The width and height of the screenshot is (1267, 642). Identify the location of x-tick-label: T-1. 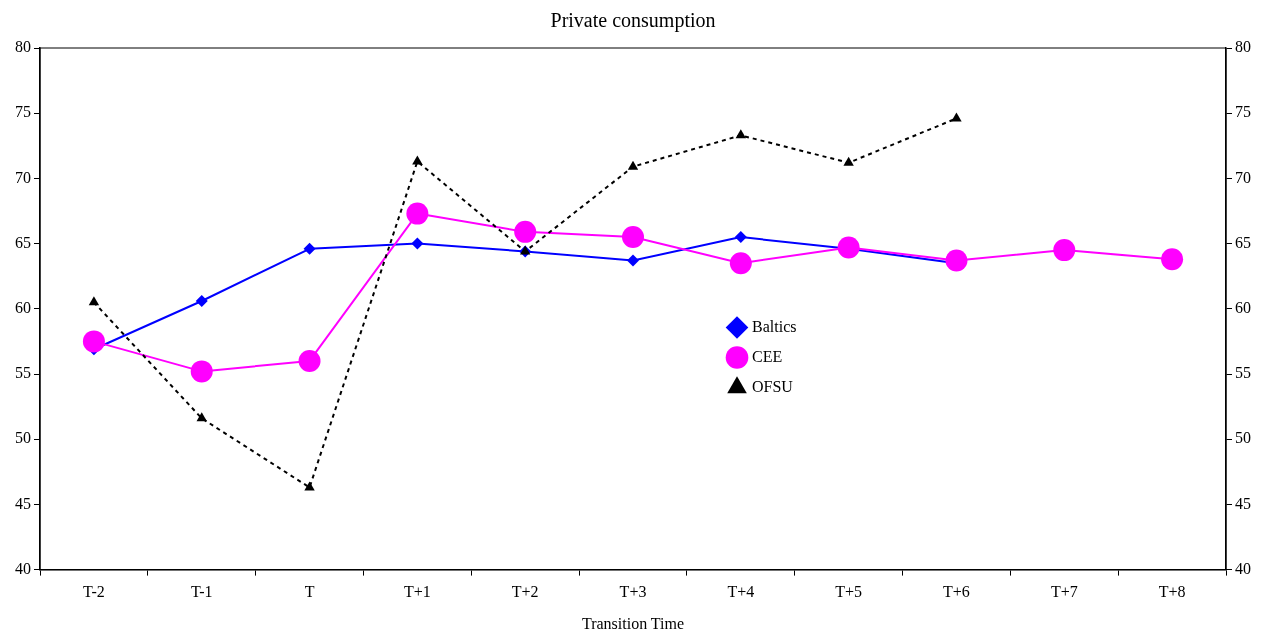
(201, 592).